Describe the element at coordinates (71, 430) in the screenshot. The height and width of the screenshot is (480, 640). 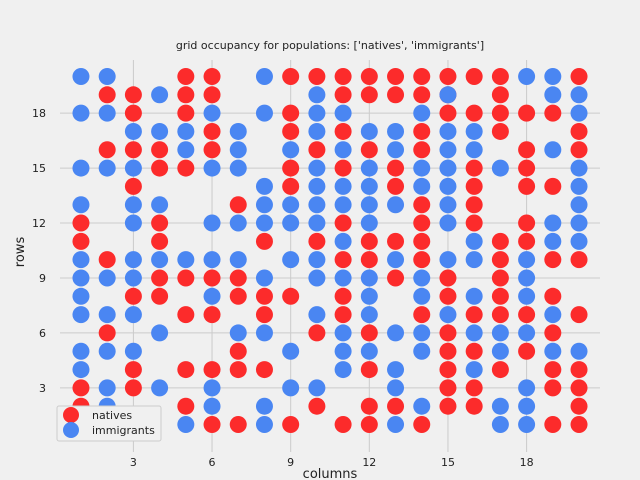
I see `legend-marker-immigrants` at that location.